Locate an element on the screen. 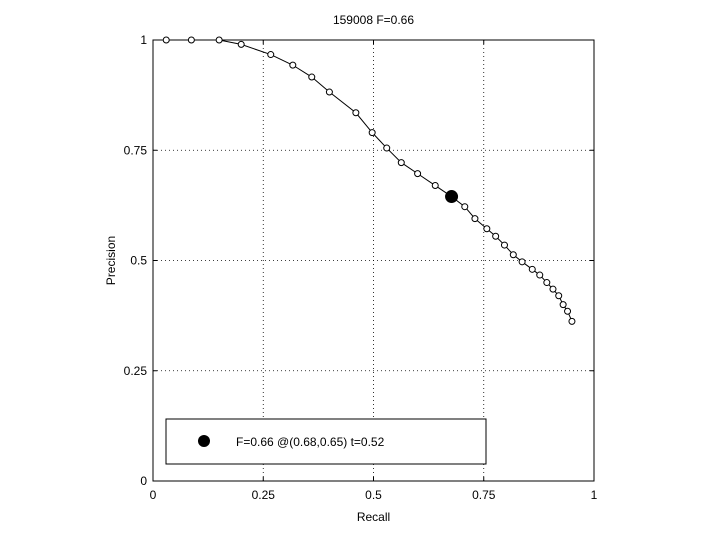  legend-marker is located at coordinates (204, 441).